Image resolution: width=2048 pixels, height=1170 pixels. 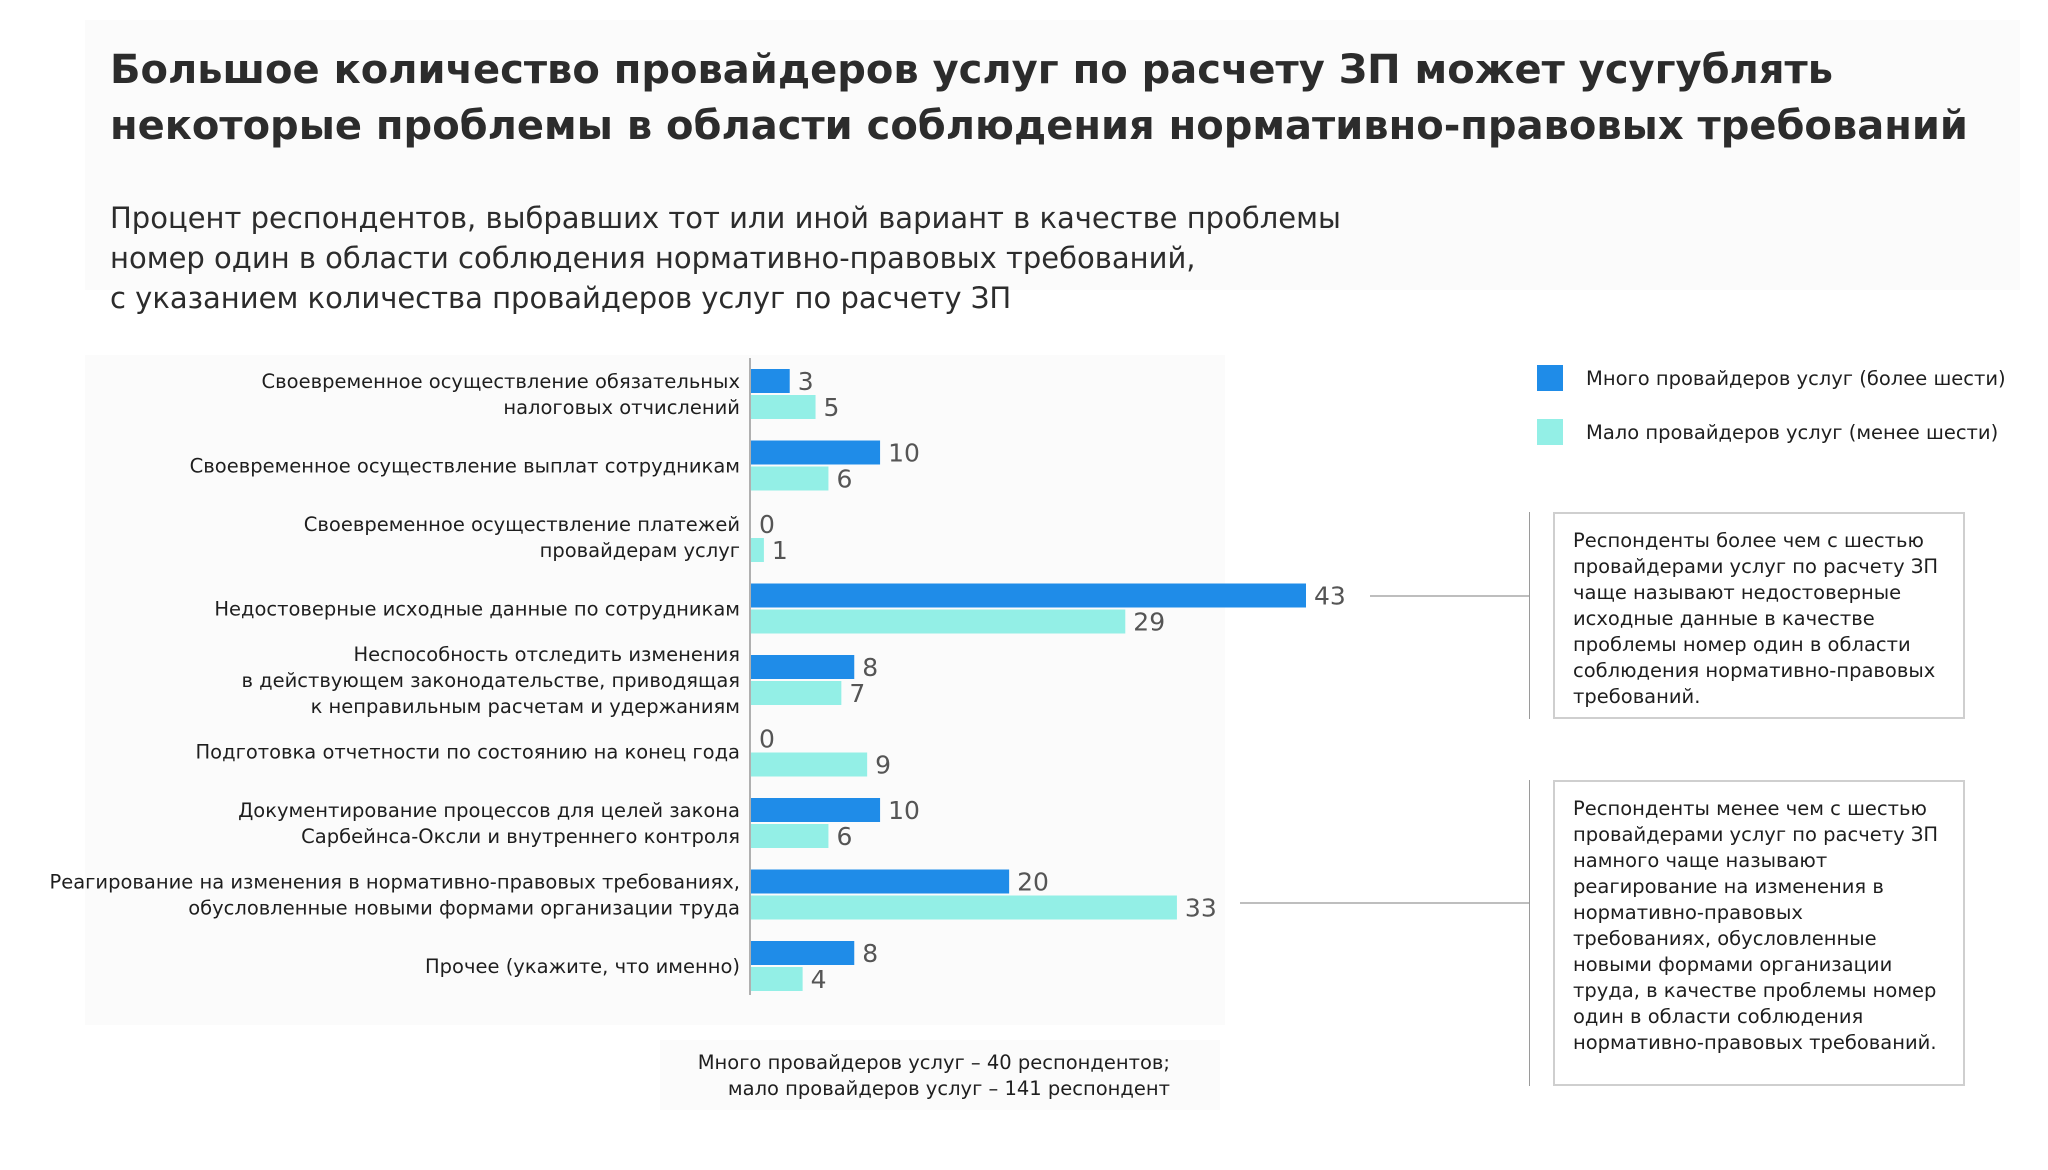 What do you see at coordinates (522, 524) in the screenshot?
I see `category-label: Своевременное осуществление платежей` at bounding box center [522, 524].